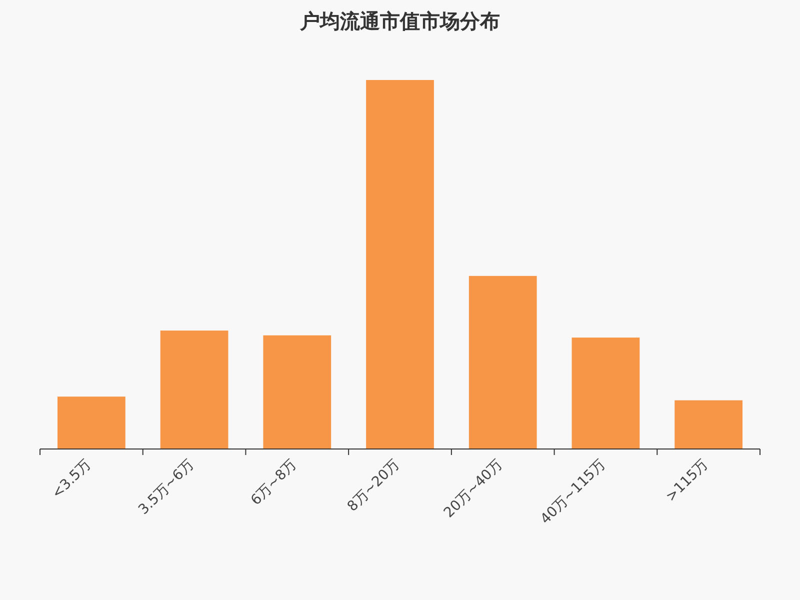 This screenshot has width=800, height=600. I want to click on x-tick-label: 3.5万~6万, so click(167, 487).